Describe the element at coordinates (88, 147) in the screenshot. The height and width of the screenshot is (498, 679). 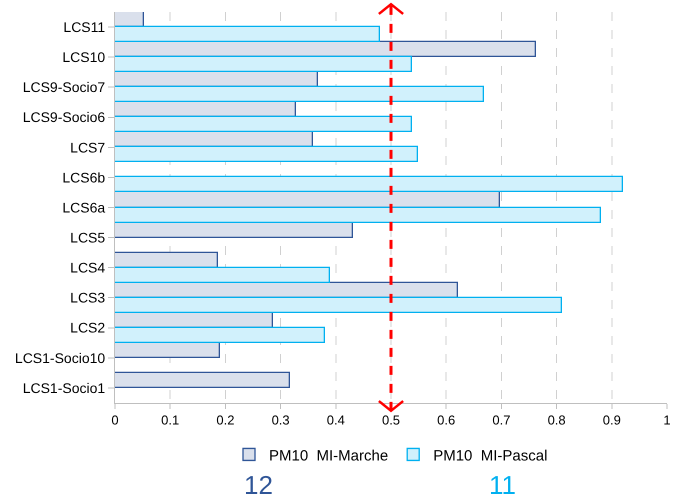
I see `y-tick-label: LCS7` at that location.